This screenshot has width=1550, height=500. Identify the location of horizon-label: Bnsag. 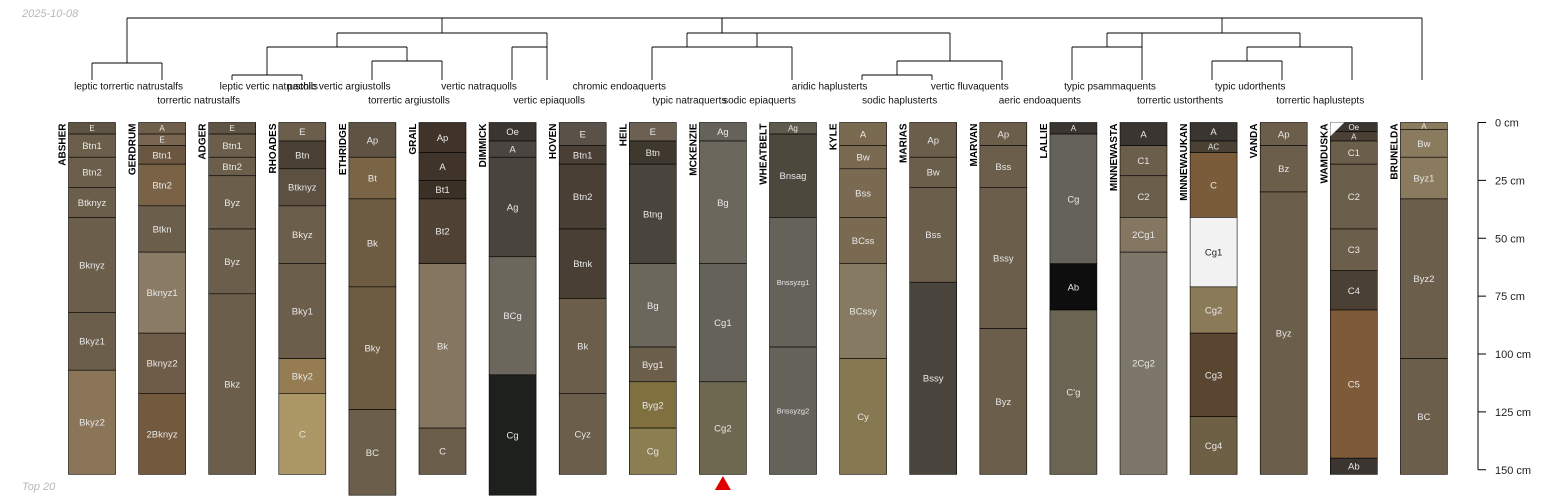
(793, 176).